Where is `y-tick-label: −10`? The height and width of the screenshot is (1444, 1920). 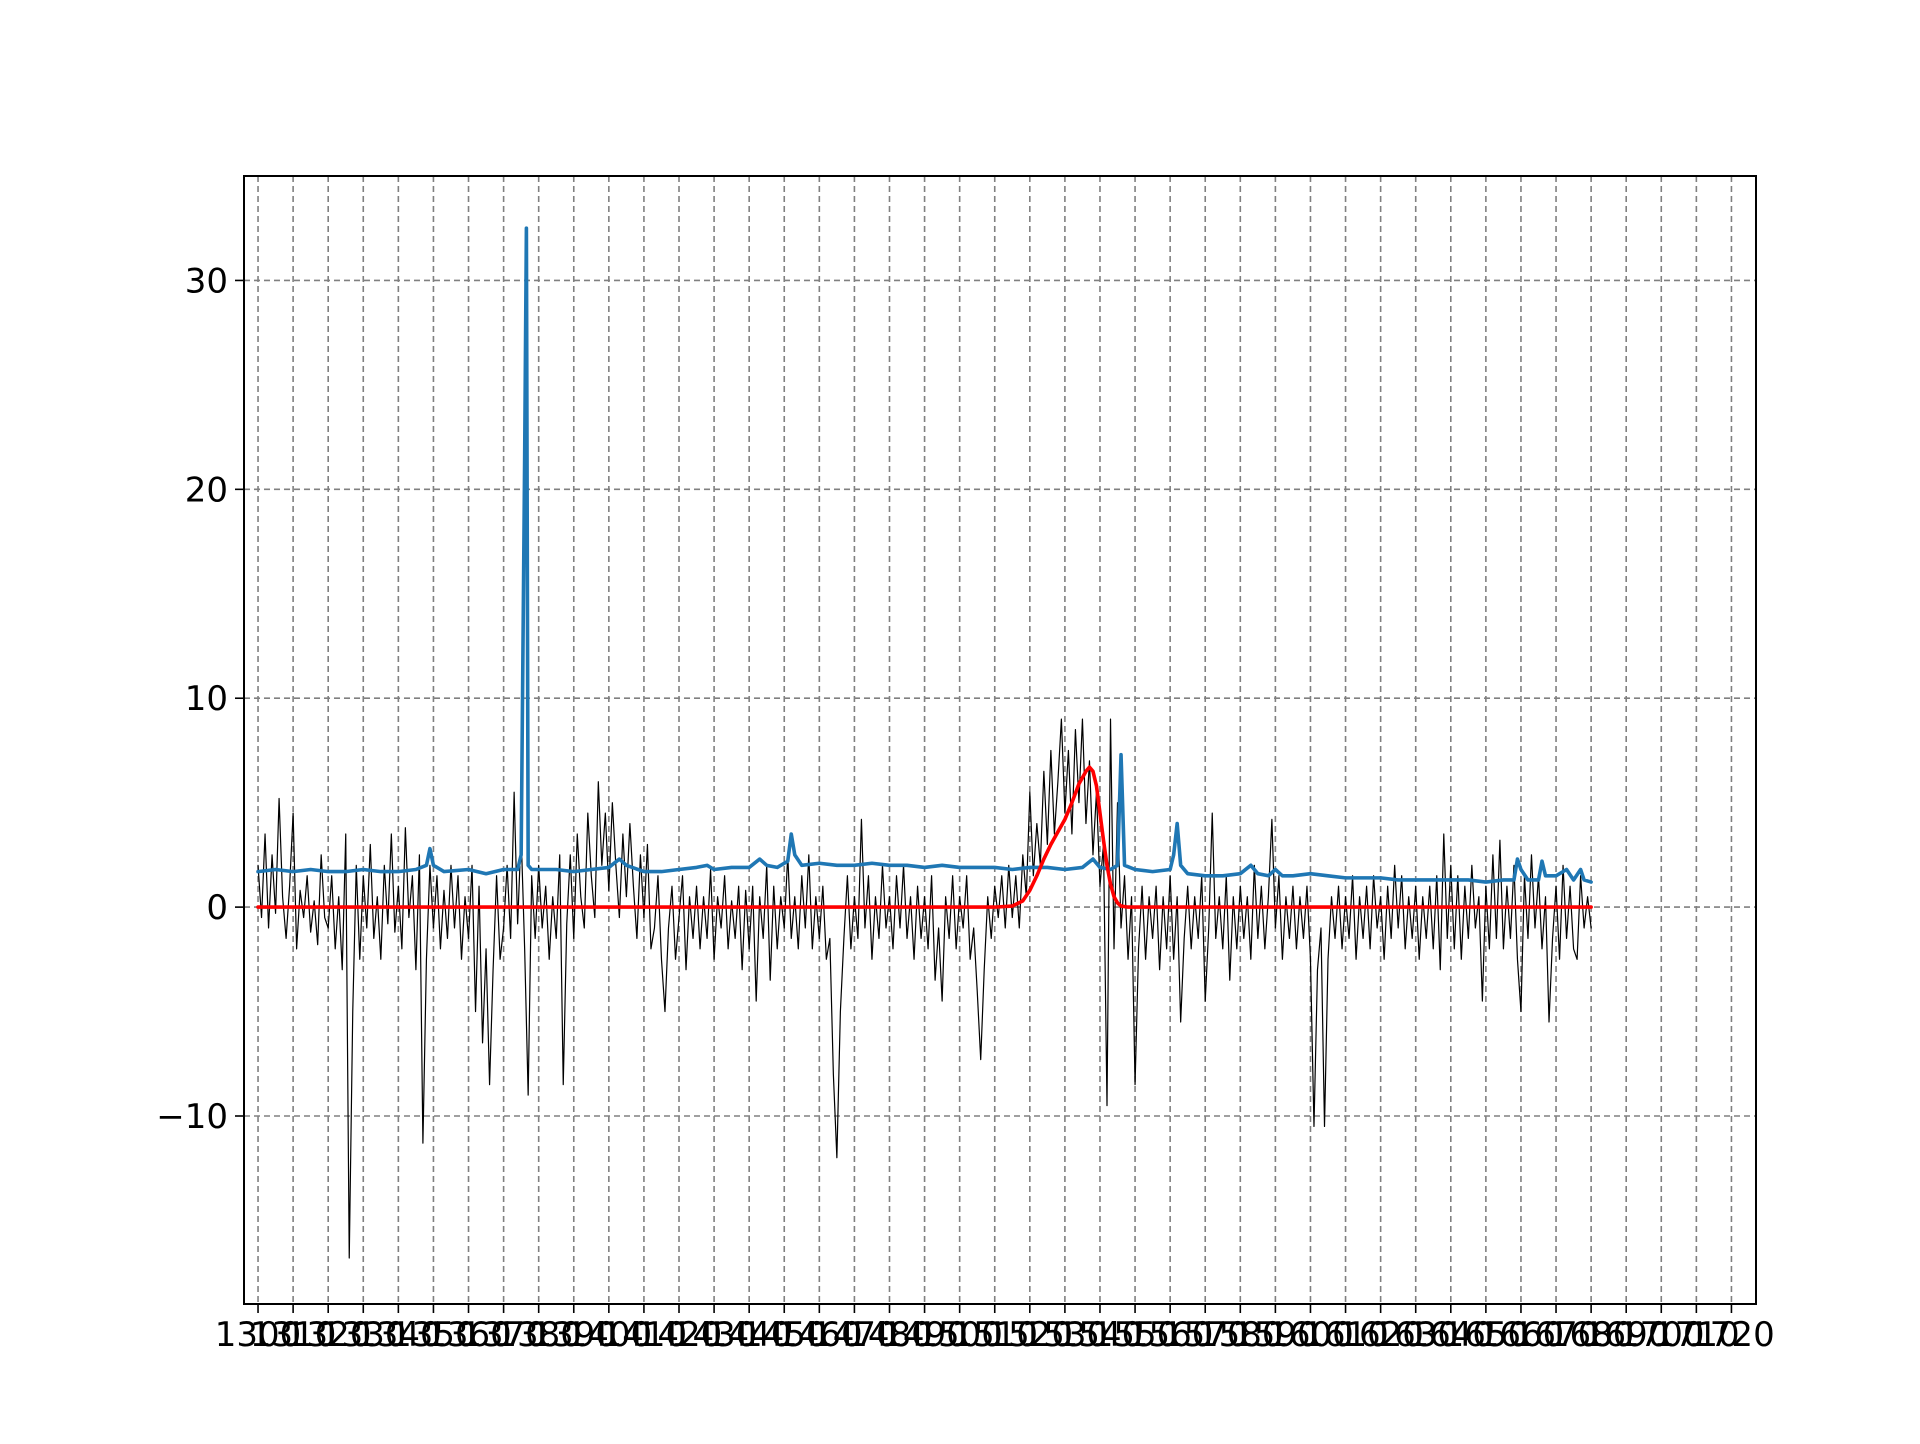
y-tick-label: −10 is located at coordinates (192, 1117).